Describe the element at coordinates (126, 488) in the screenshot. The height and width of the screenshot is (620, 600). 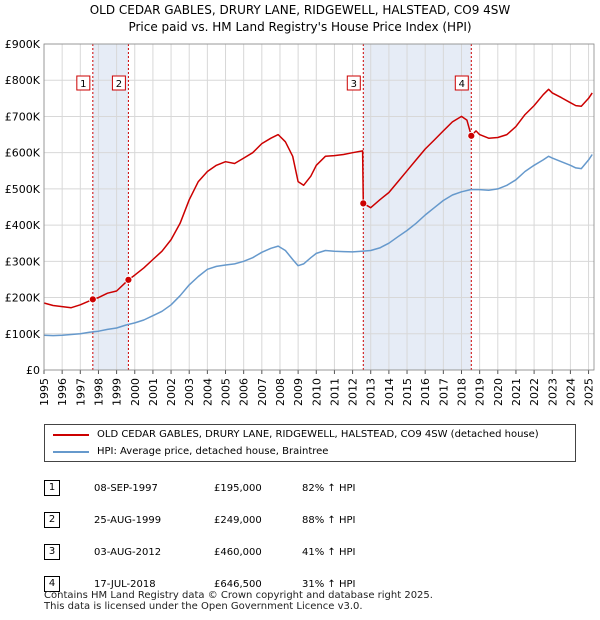
I see `sale-date: 08-SEP-1997` at that location.